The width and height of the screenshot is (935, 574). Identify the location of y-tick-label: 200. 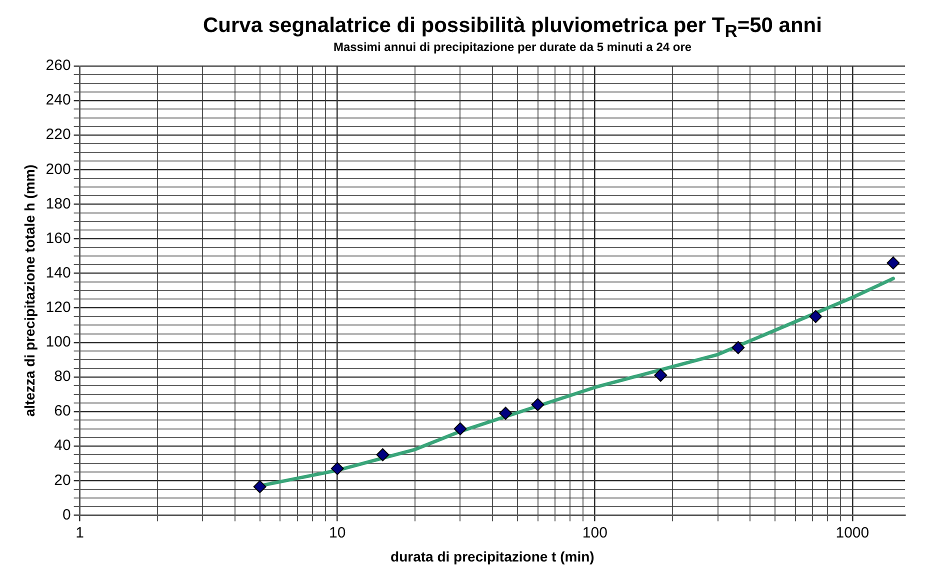
(58, 169).